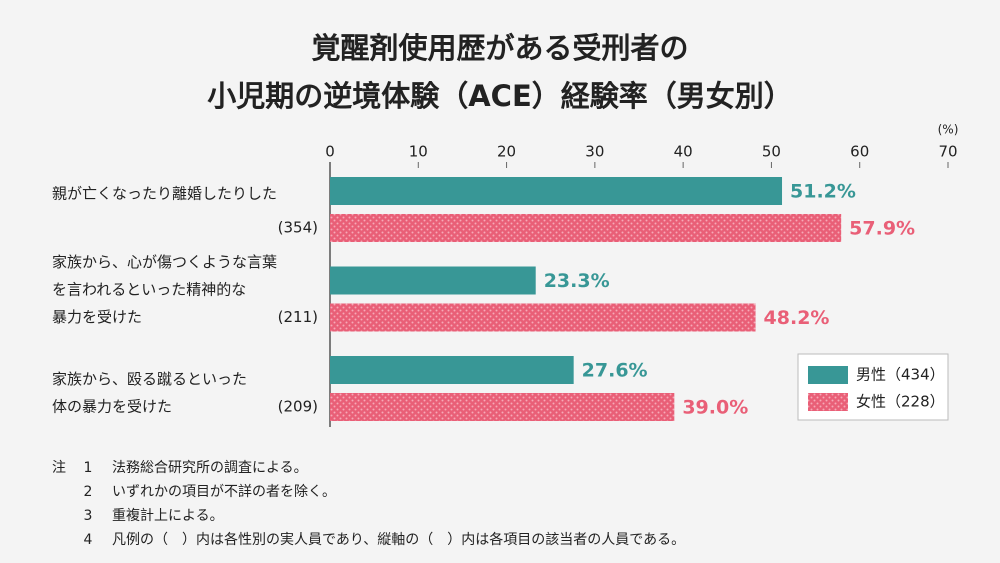 This screenshot has width=1000, height=563. Describe the element at coordinates (168, 515) in the screenshot. I see `note-text: 重複計上による。` at that location.